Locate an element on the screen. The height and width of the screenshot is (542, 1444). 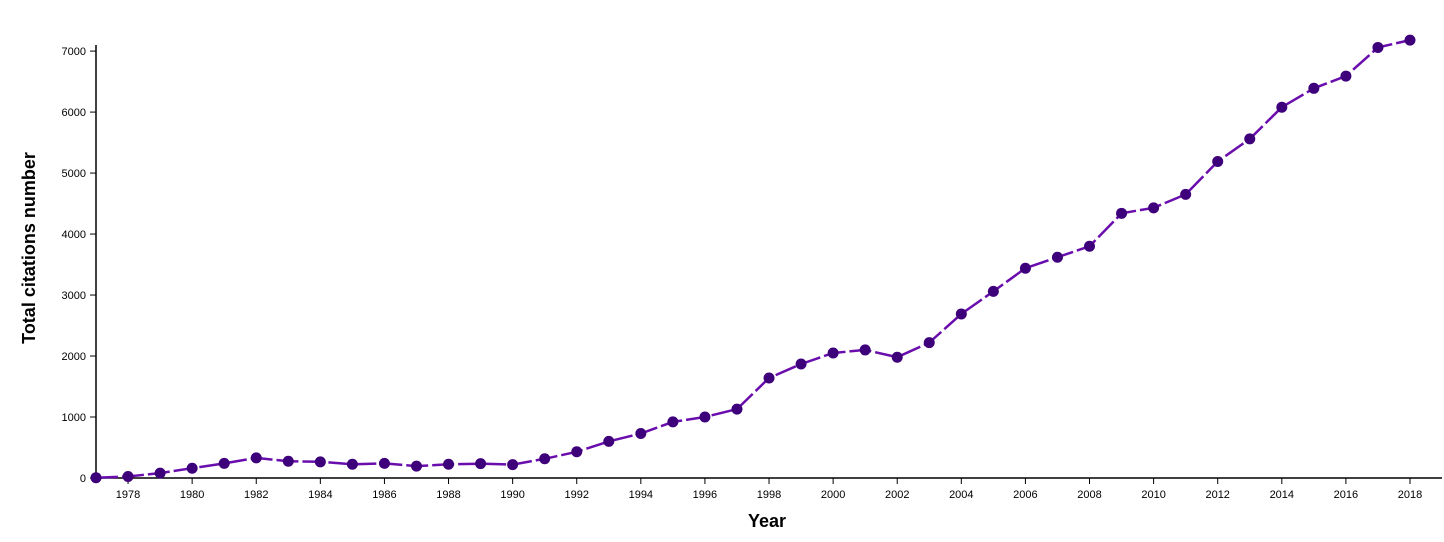
x-tick-label: 1984 is located at coordinates (320, 495).